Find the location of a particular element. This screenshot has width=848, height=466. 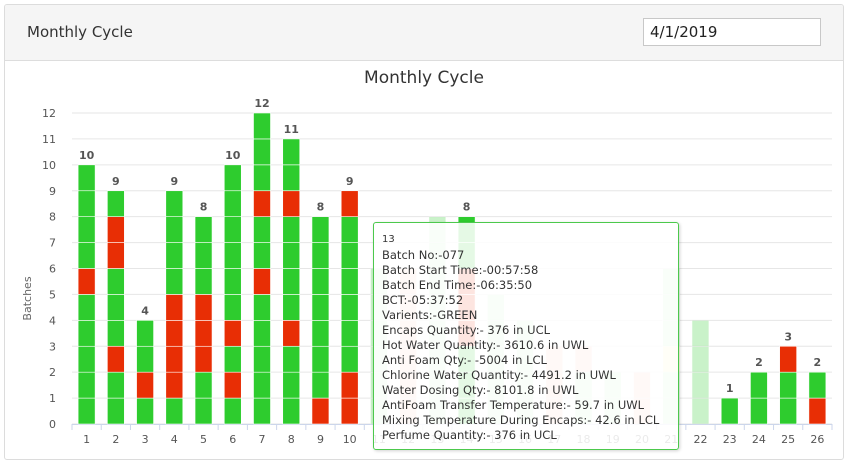

data-label: 3 is located at coordinates (788, 336).